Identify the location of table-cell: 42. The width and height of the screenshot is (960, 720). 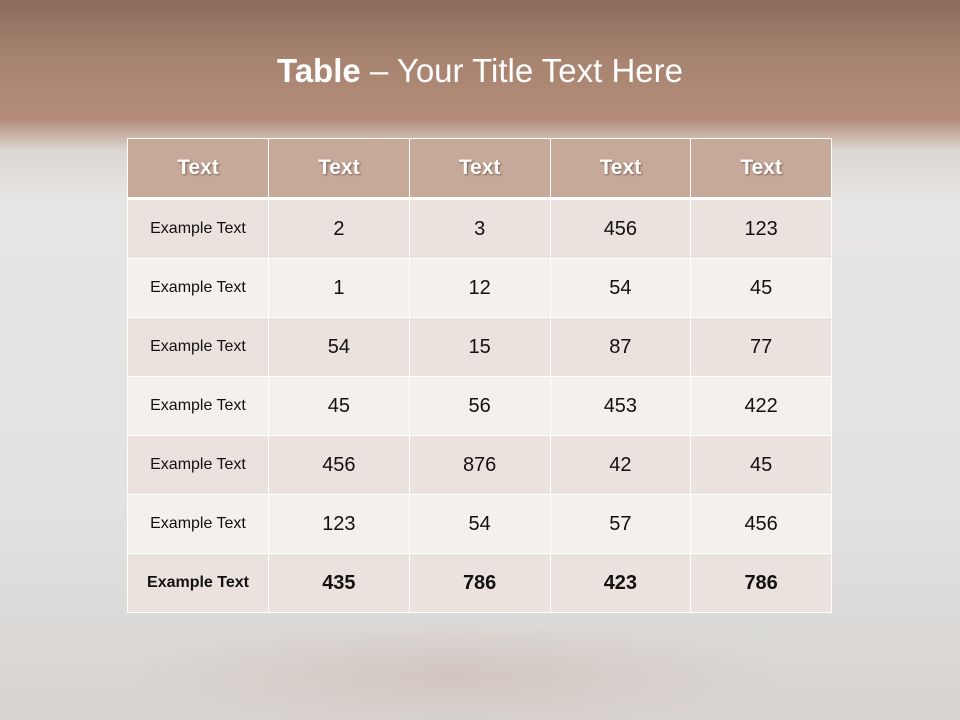
(620, 465).